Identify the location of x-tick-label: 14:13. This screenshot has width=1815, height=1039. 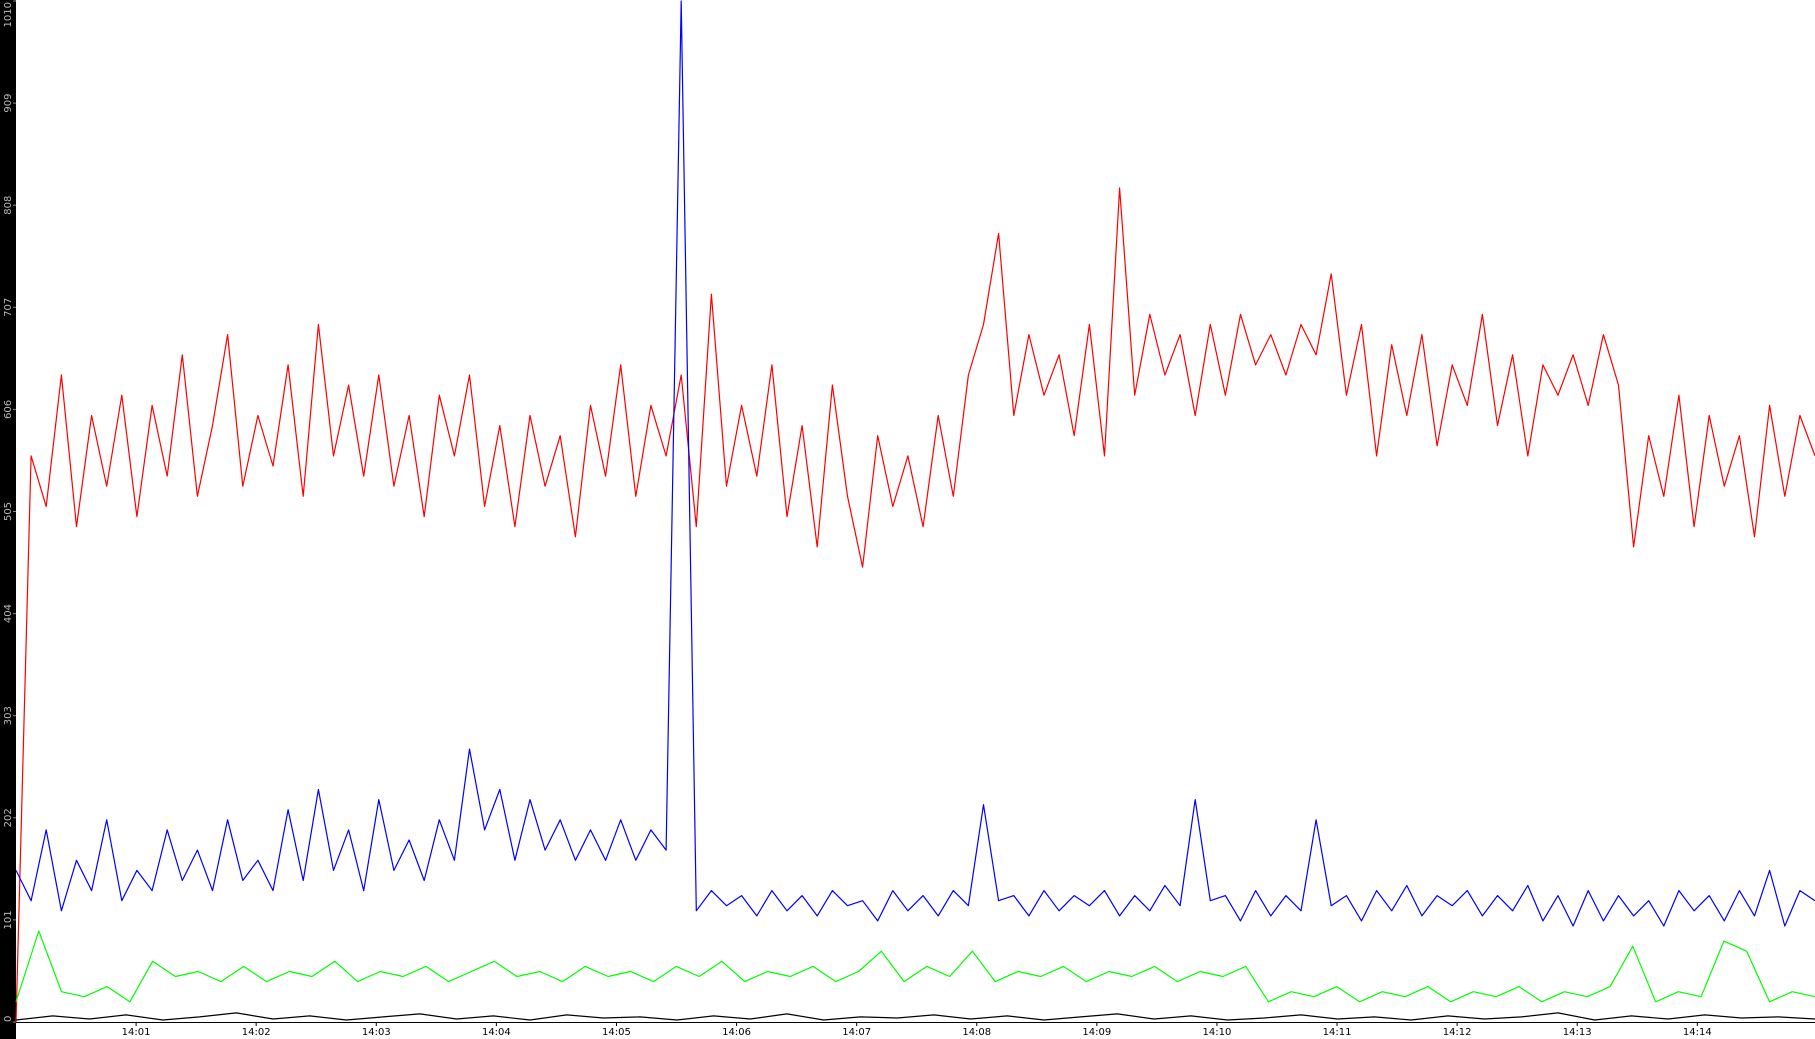
(1577, 1032).